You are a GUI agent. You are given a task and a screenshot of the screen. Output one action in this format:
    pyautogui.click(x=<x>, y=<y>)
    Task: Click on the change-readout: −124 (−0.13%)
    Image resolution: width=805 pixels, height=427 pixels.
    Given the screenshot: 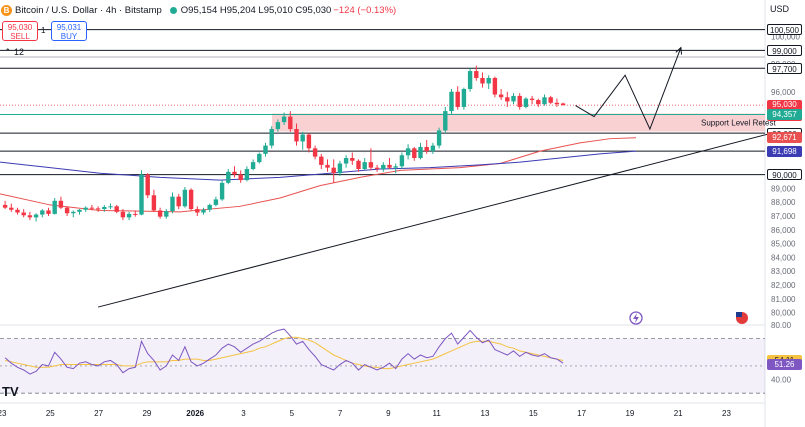 What is the action you would take?
    pyautogui.click(x=365, y=10)
    